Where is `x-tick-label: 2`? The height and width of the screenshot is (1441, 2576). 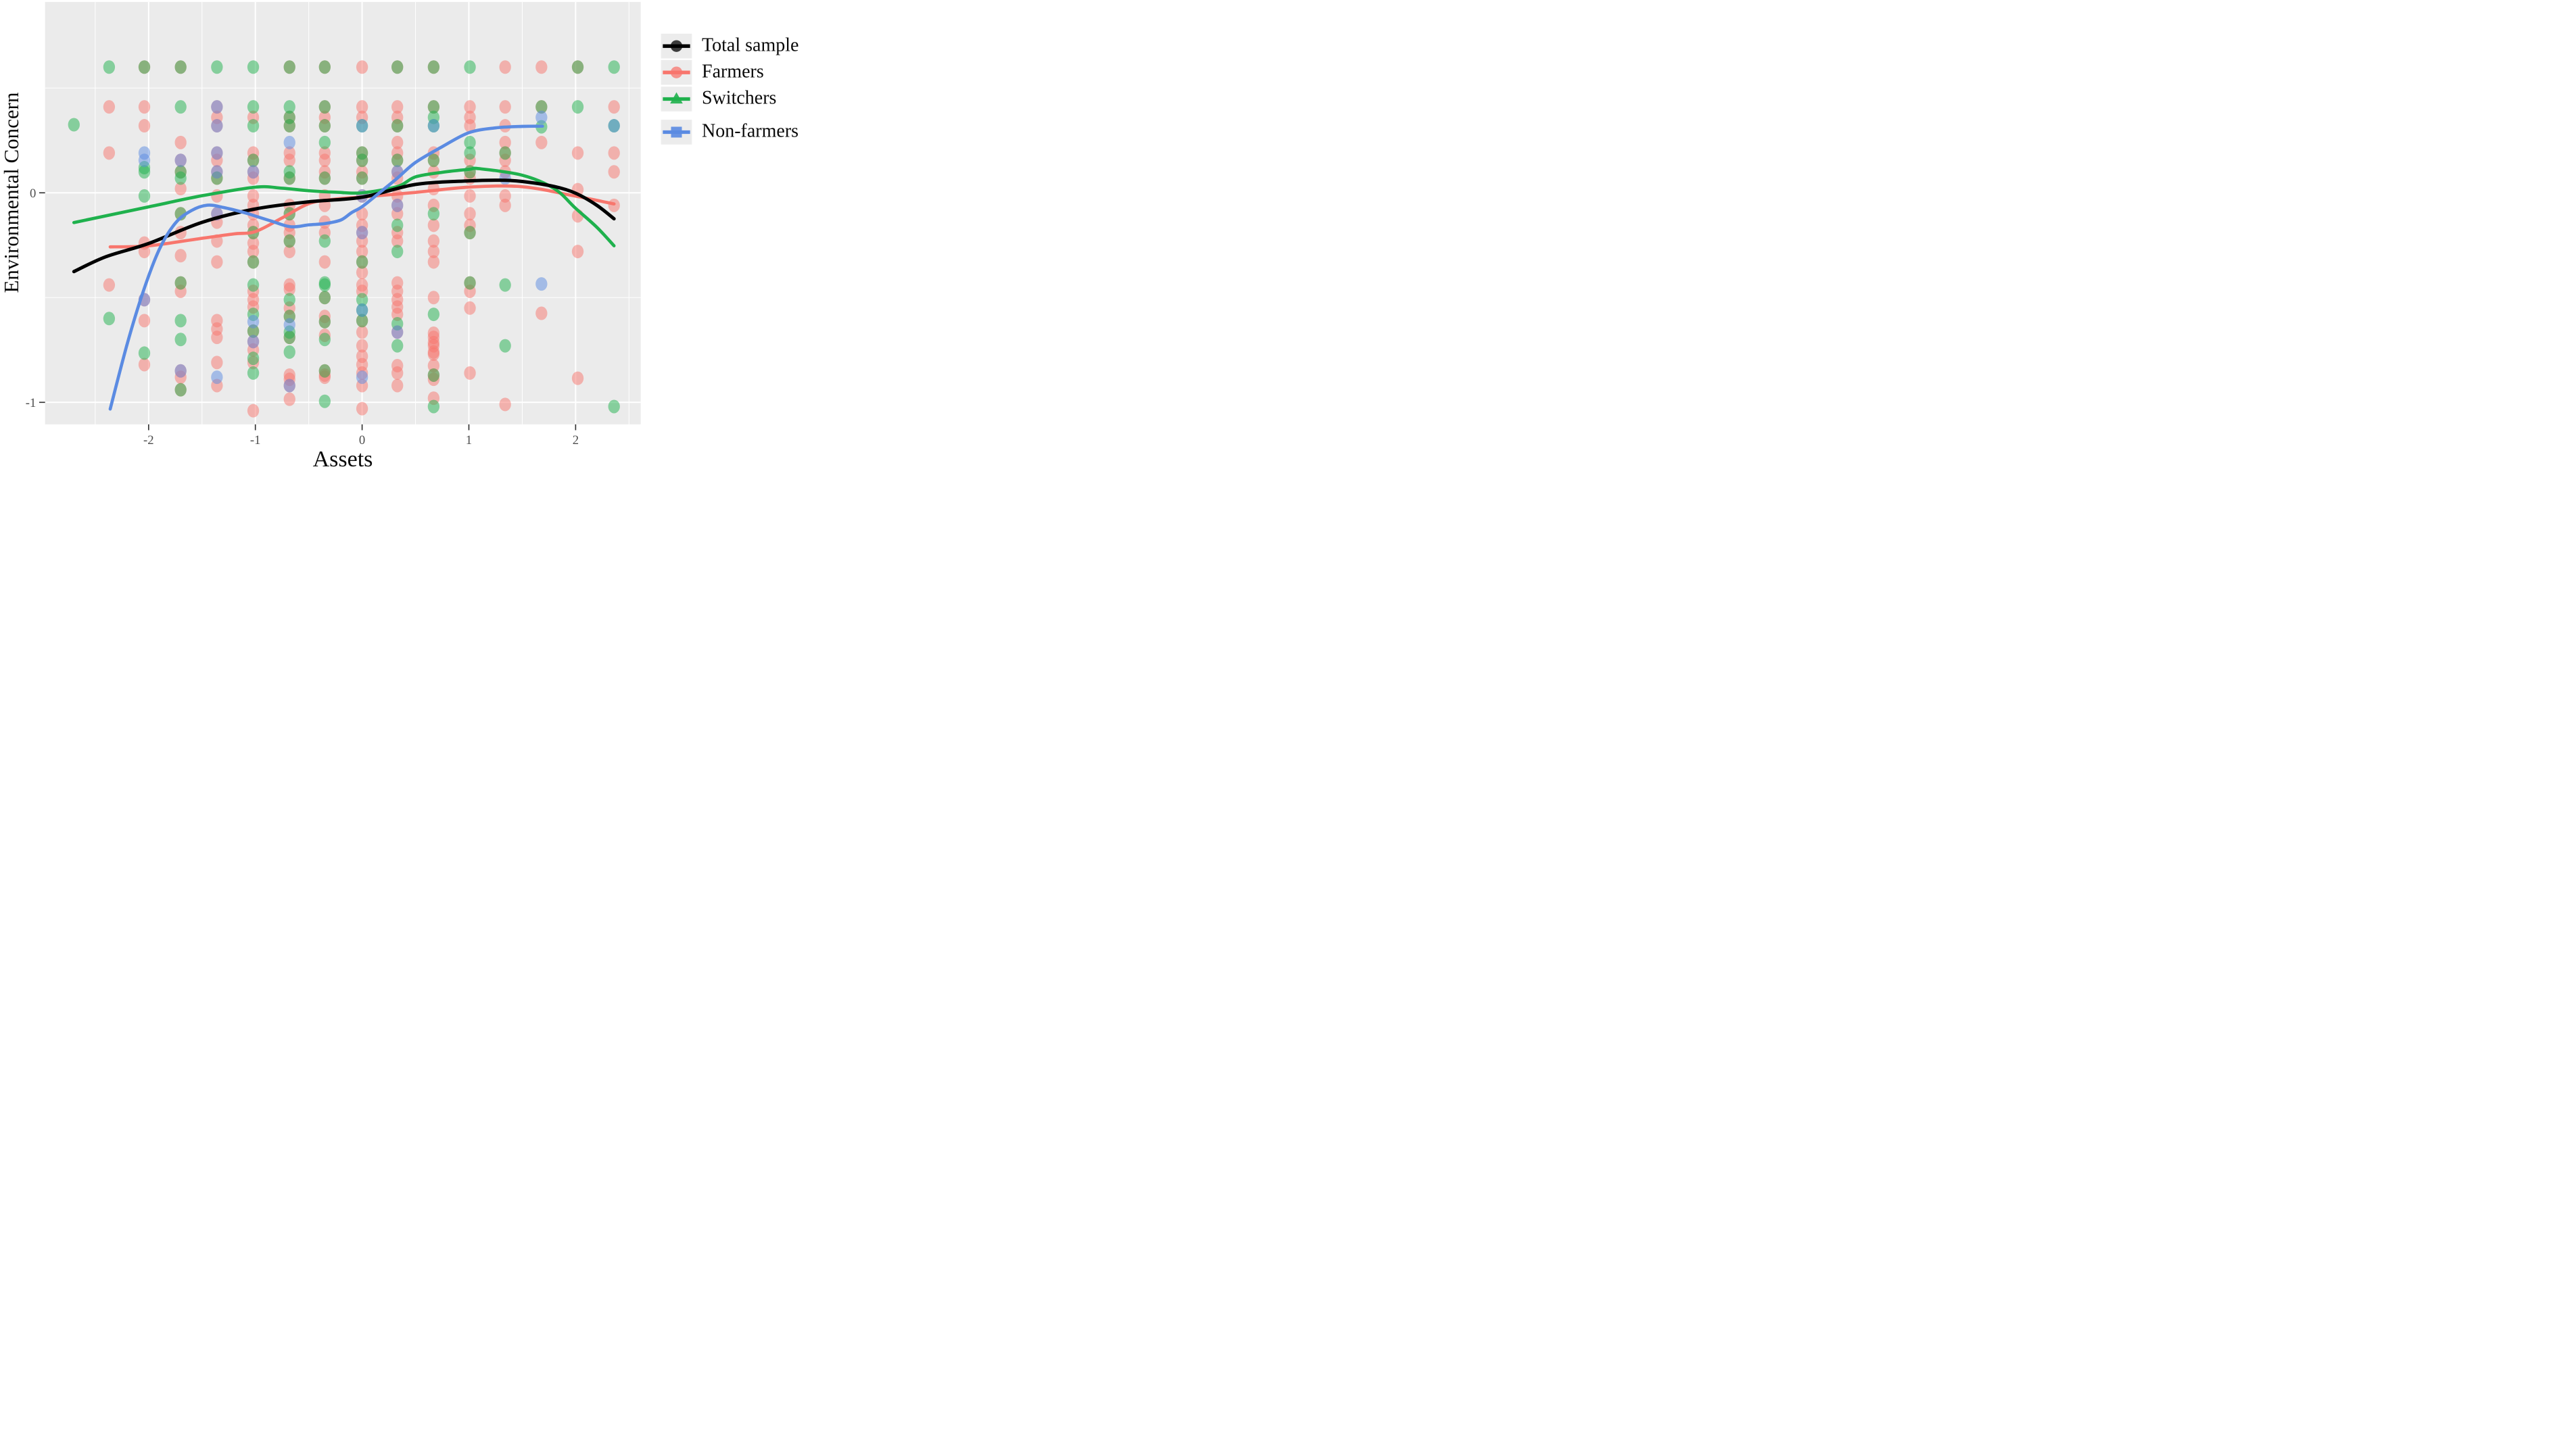 x-tick-label: 2 is located at coordinates (576, 440).